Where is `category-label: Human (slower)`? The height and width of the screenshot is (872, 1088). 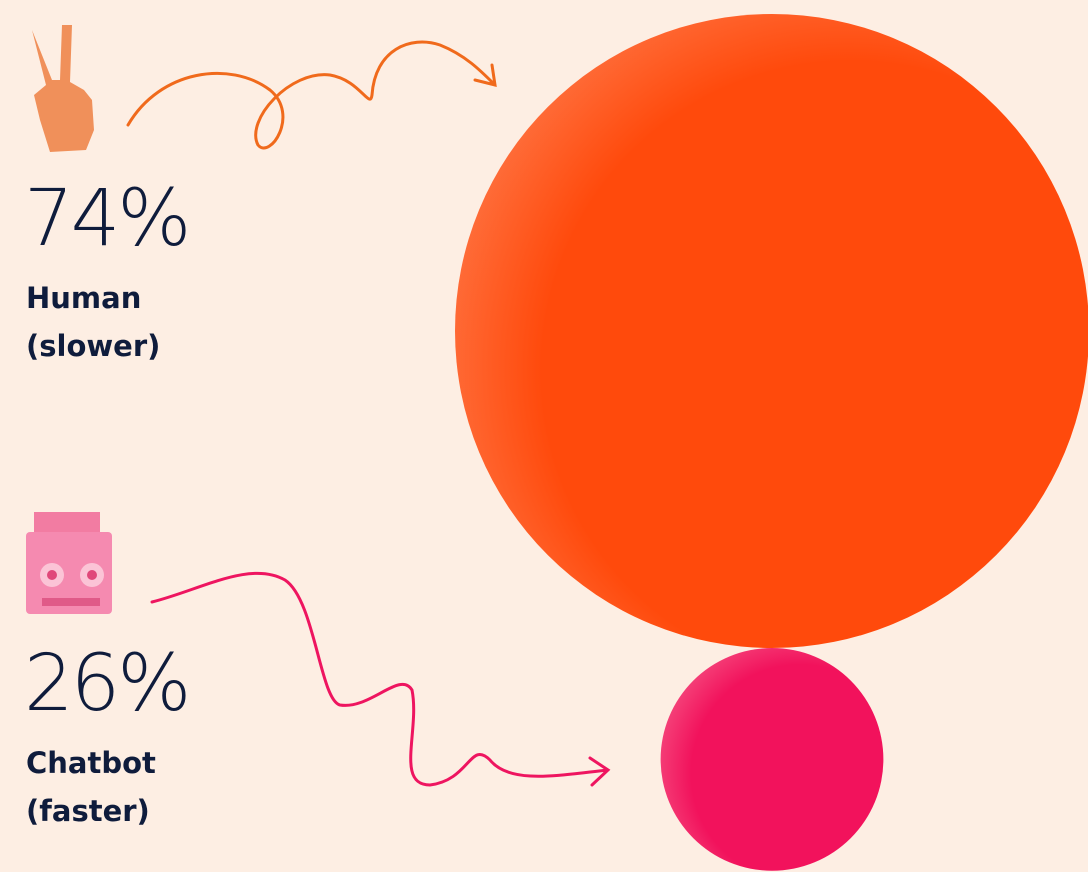 category-label: Human (slower) is located at coordinates (93, 322).